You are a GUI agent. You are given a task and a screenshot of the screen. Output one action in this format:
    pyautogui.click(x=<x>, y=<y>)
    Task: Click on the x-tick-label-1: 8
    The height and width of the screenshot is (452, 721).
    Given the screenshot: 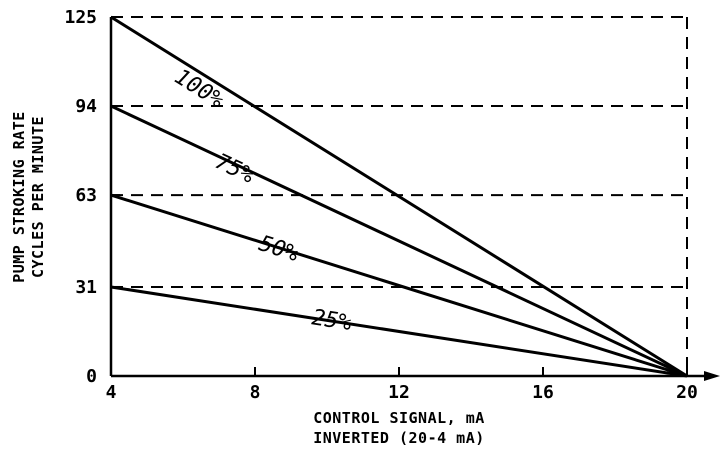 What is the action you would take?
    pyautogui.click(x=255, y=392)
    